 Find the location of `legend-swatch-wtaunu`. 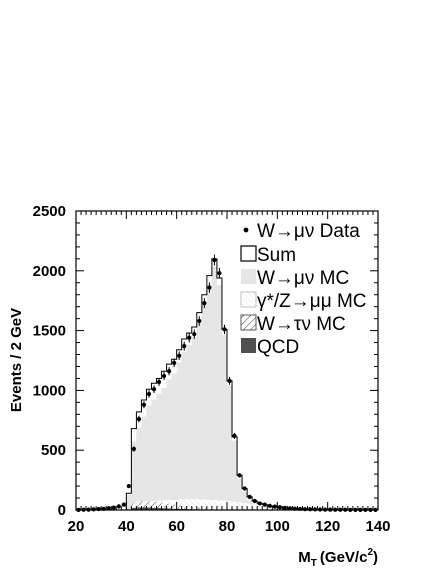

legend-swatch-wtaunu is located at coordinates (248, 322).